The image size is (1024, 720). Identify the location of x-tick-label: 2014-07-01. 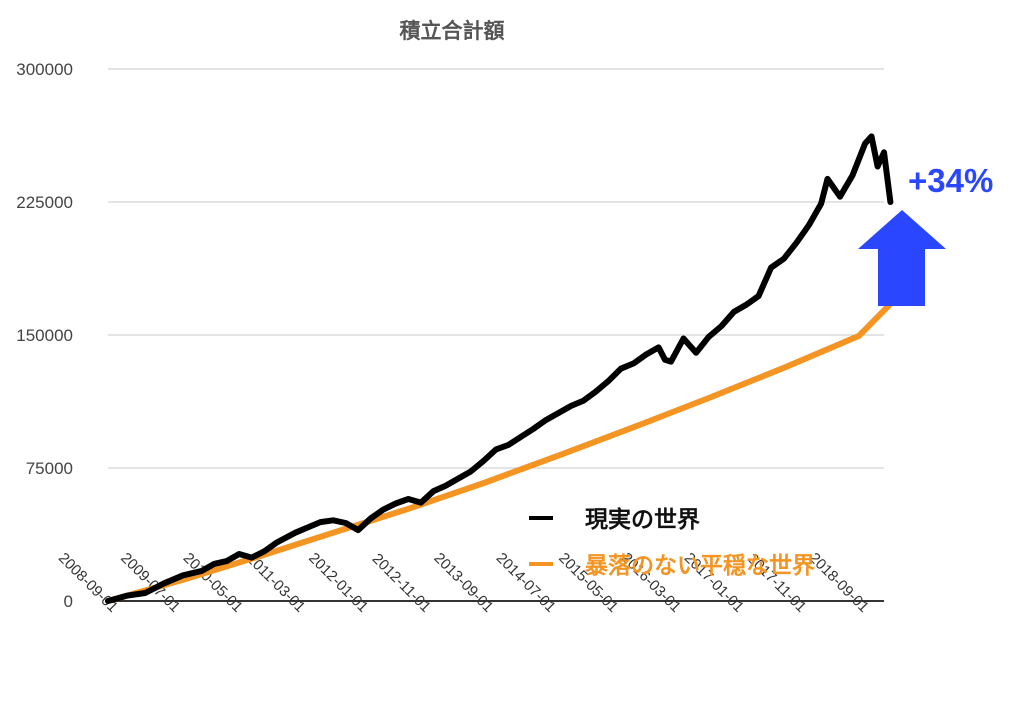
(526, 583).